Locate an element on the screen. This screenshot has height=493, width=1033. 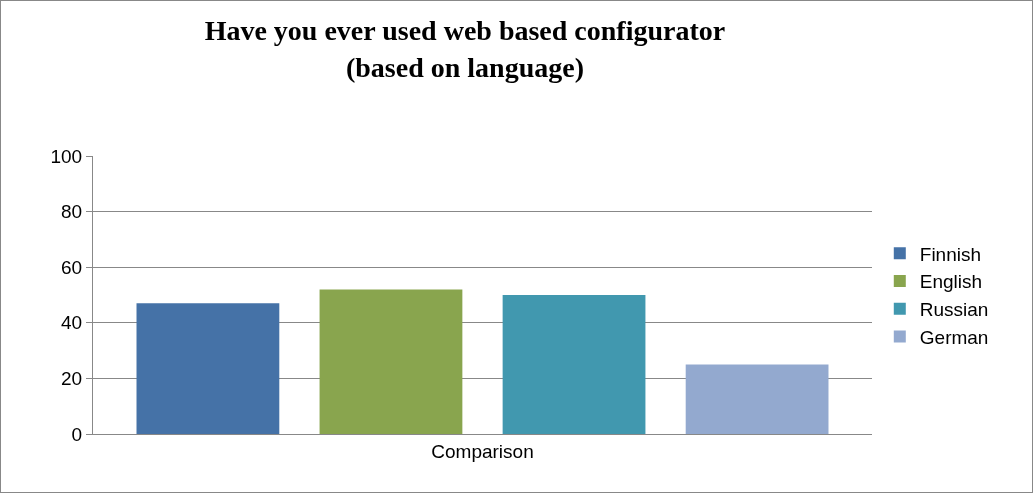
legend-label: Russian is located at coordinates (954, 310).